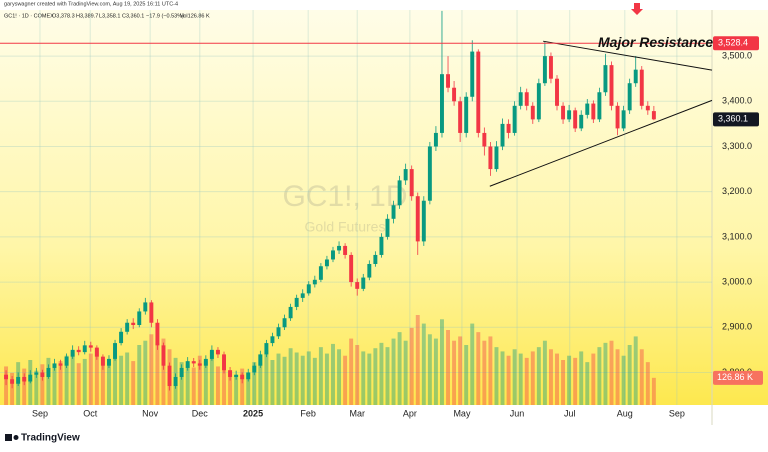 The image size is (768, 452). I want to click on y-tick-label: 2,900.0, so click(737, 327).